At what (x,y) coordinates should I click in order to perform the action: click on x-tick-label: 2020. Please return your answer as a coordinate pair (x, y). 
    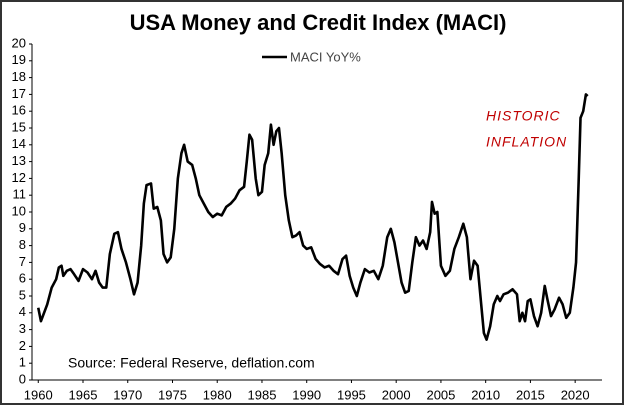
    Looking at the image, I should click on (575, 394).